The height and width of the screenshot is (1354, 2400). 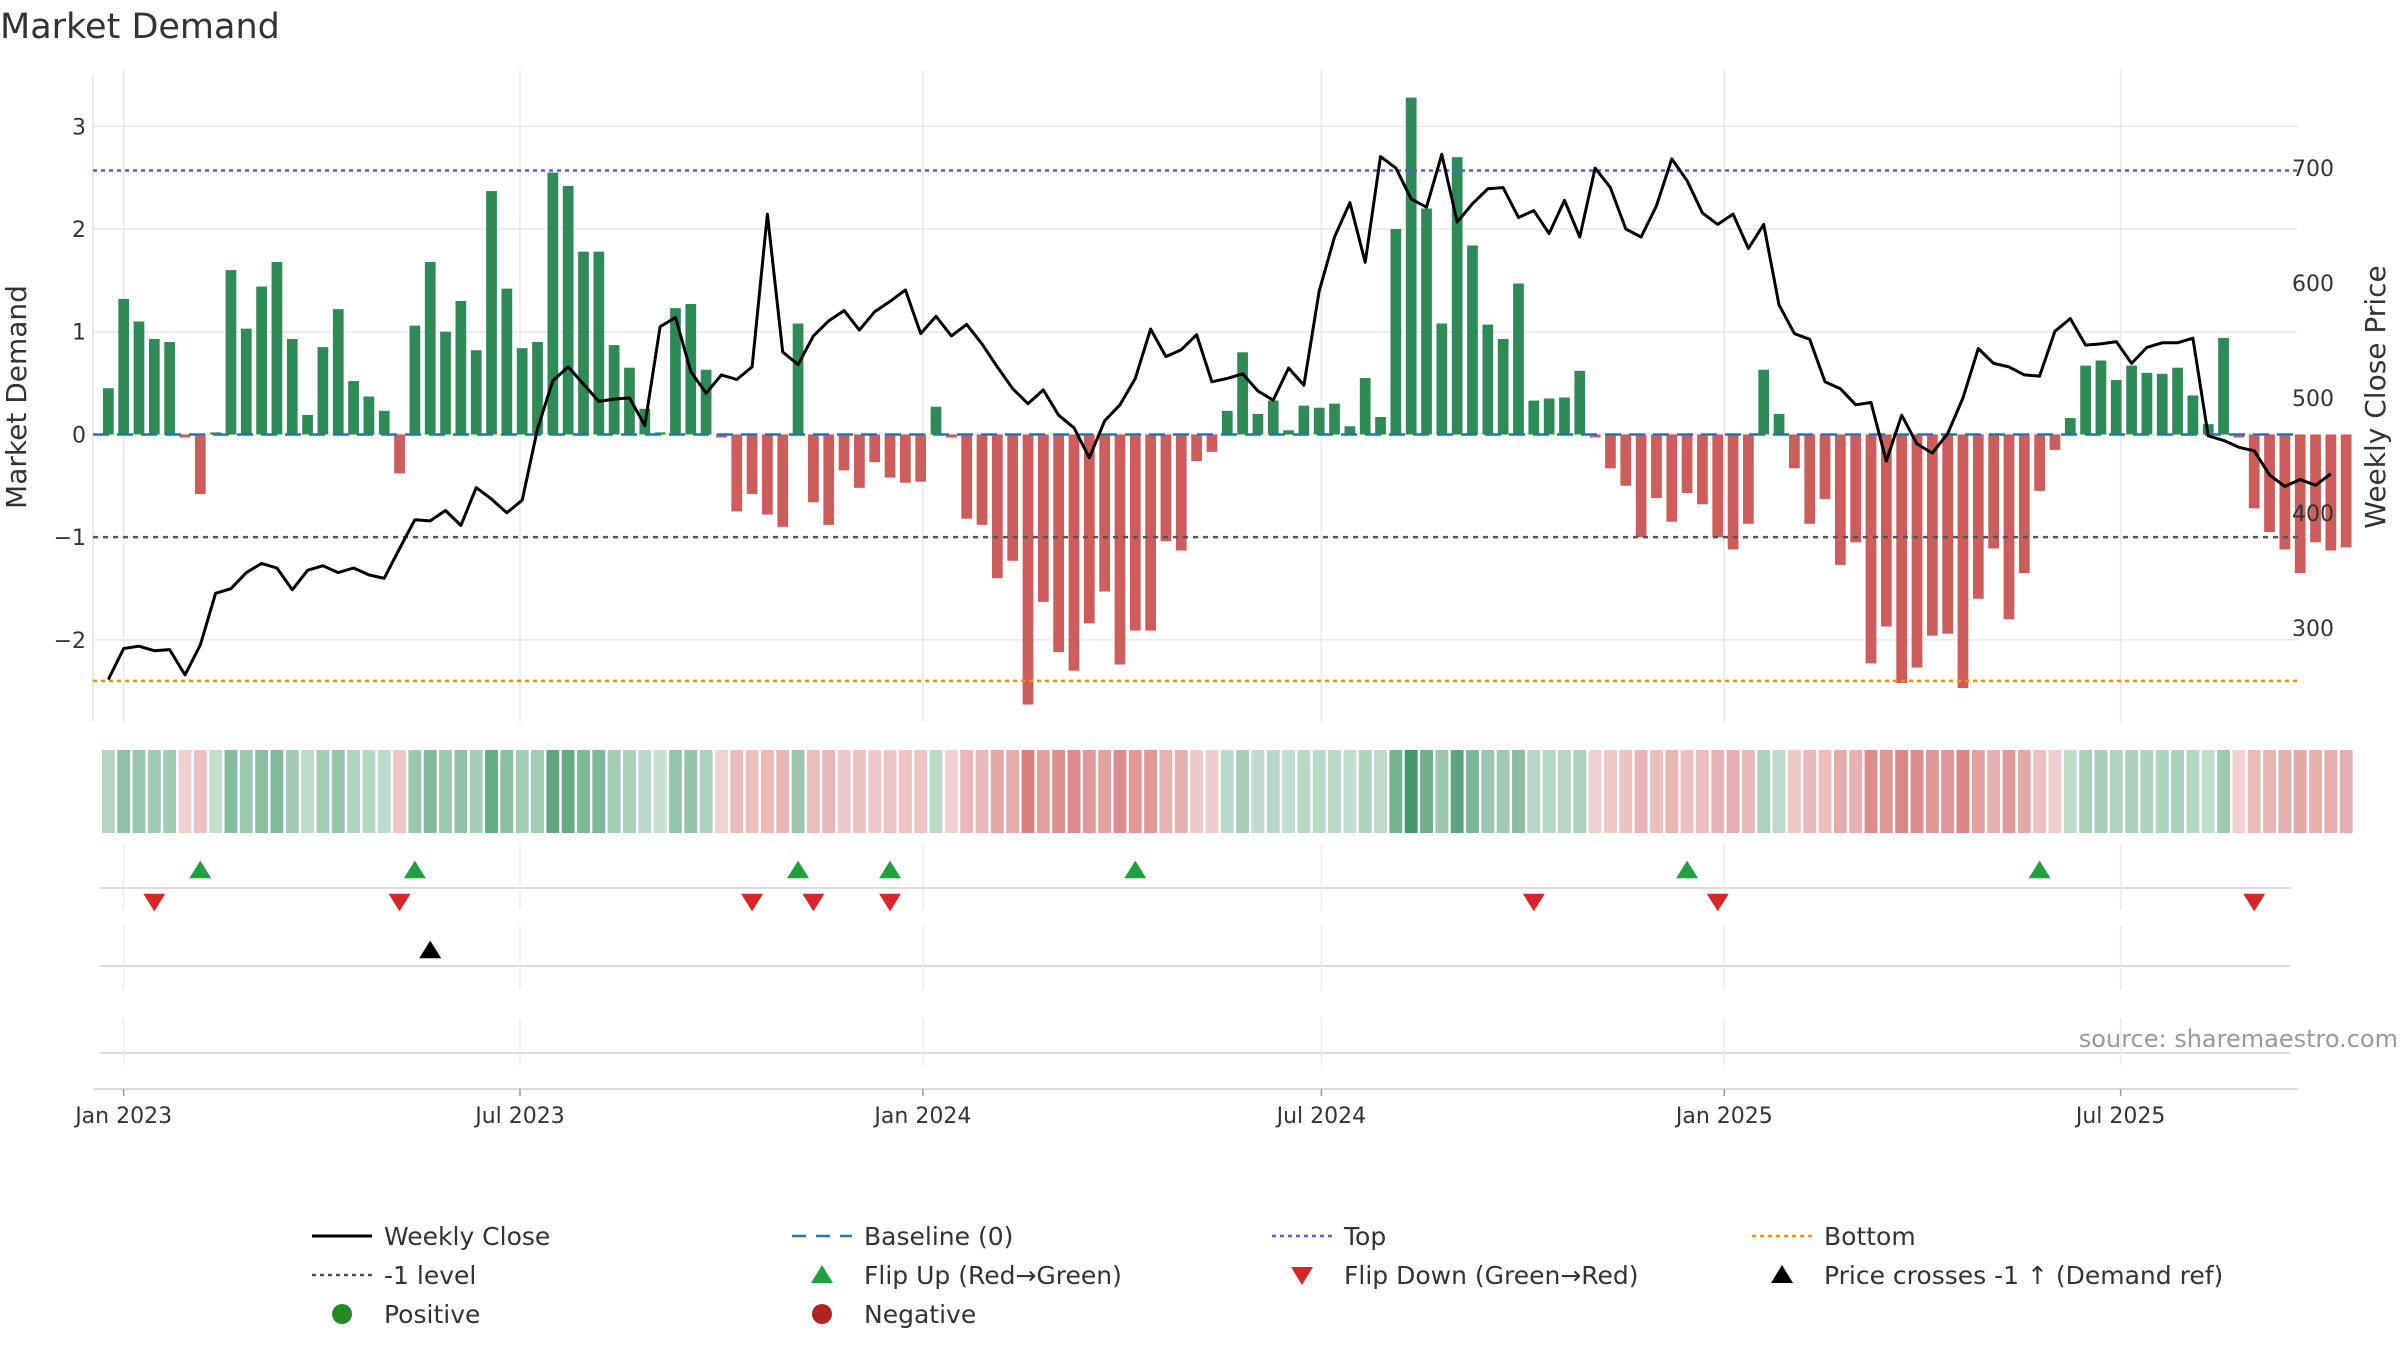 What do you see at coordinates (430, 1275) in the screenshot?
I see `legend-label: -1 level` at bounding box center [430, 1275].